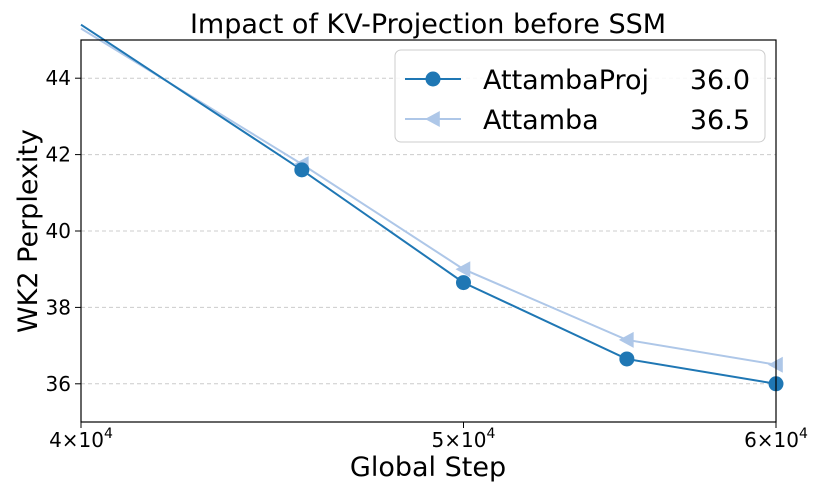  Describe the element at coordinates (58, 155) in the screenshot. I see `y-tick-label: 42` at that location.